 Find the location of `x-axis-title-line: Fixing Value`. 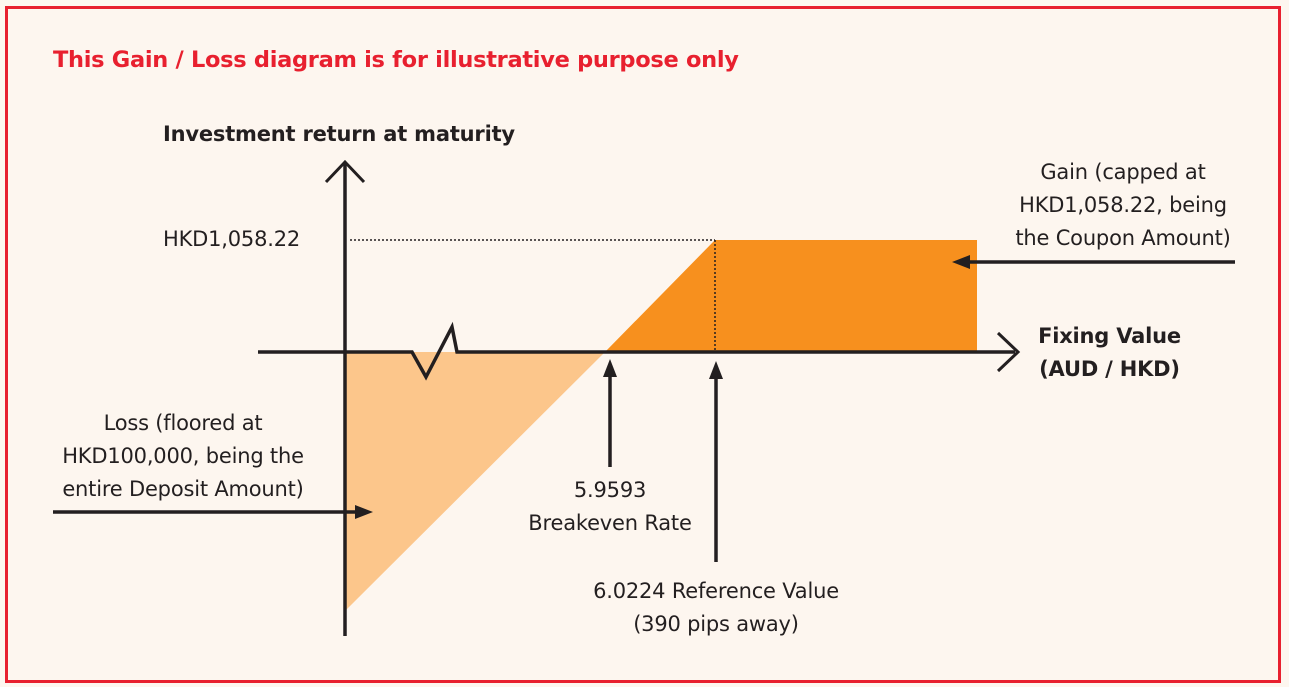

x-axis-title-line: Fixing Value is located at coordinates (1109, 336).